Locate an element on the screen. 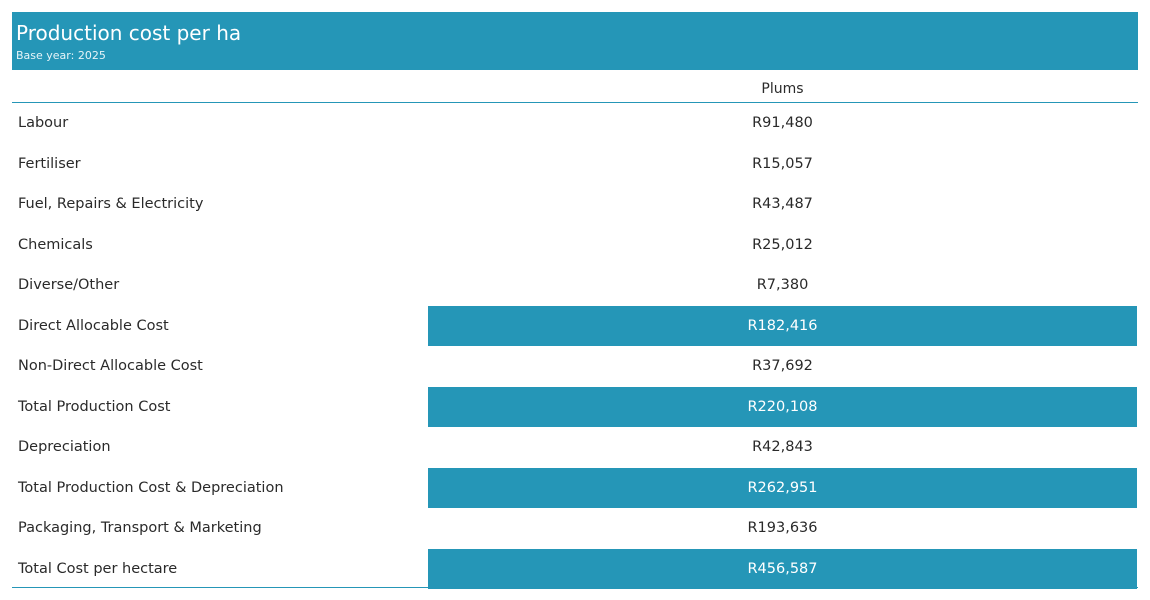 The width and height of the screenshot is (1150, 600). row-value: R7,380 is located at coordinates (782, 285).